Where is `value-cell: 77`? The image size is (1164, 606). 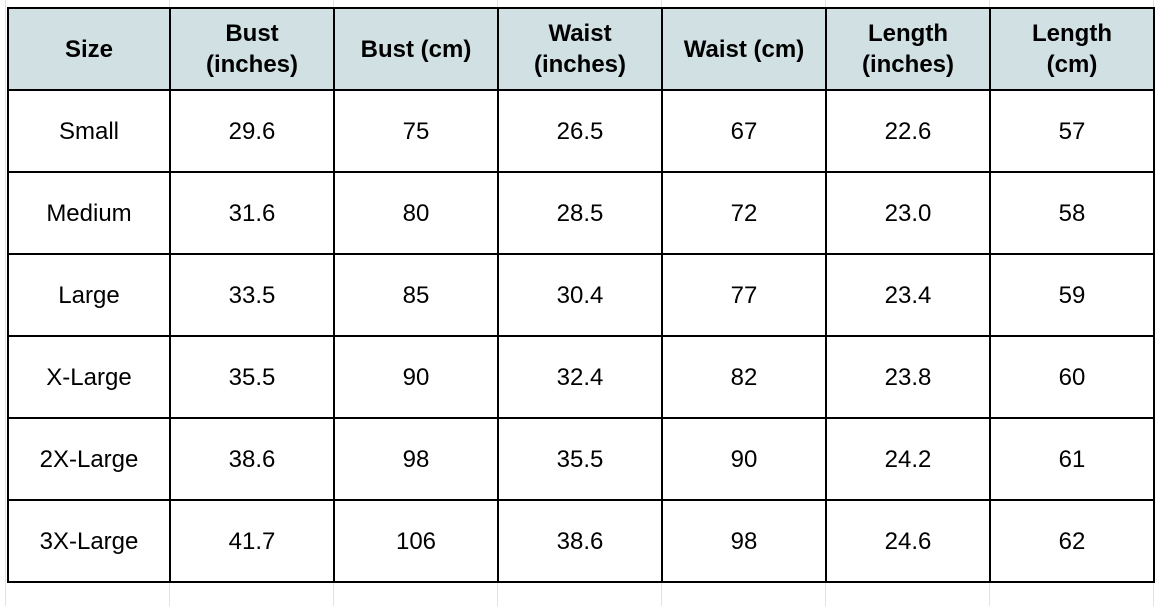
value-cell: 77 is located at coordinates (744, 295).